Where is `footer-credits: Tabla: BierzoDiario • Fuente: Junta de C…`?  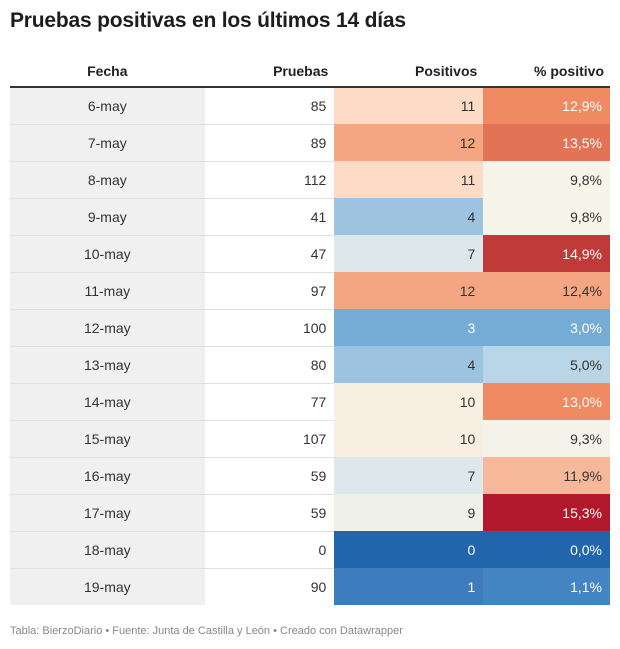 footer-credits: Tabla: BierzoDiario • Fuente: Junta de C… is located at coordinates (206, 631).